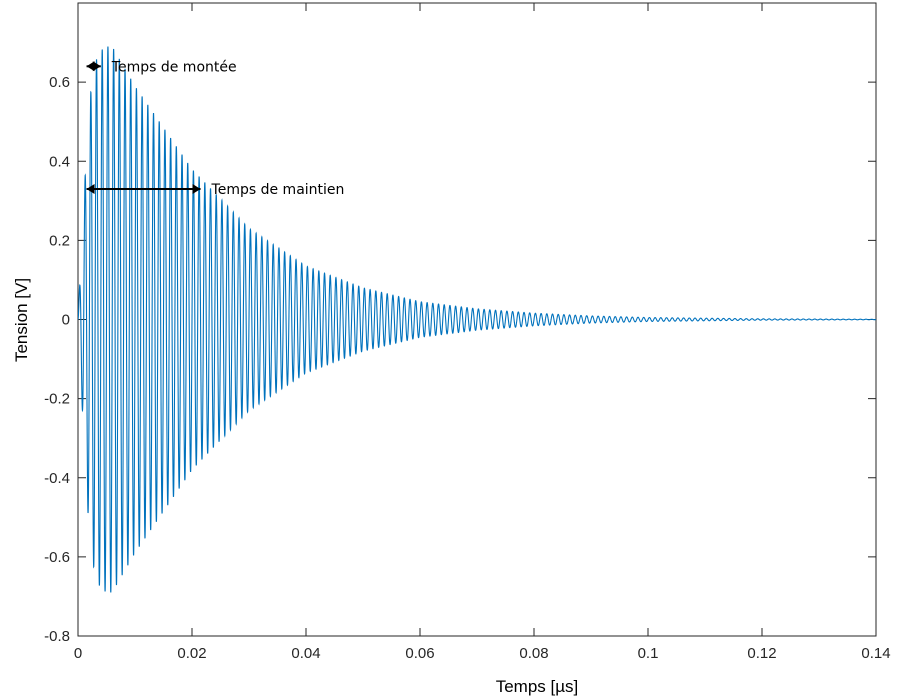 Image resolution: width=899 pixels, height=698 pixels. I want to click on x-tick-label: 0.1, so click(648, 653).